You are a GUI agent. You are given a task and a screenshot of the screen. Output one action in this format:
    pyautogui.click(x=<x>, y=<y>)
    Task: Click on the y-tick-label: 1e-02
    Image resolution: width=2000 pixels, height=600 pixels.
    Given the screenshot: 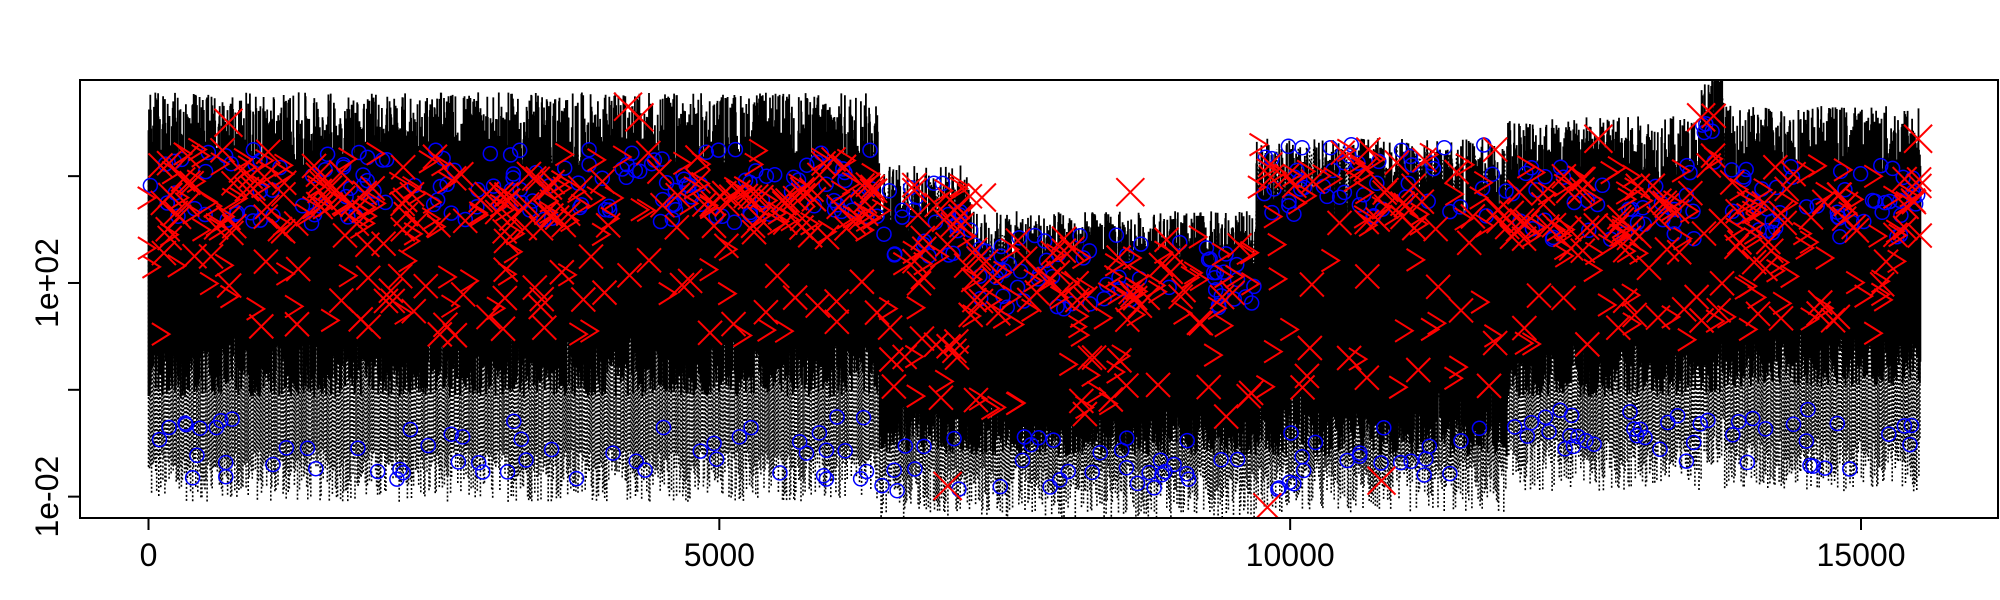 What is the action you would take?
    pyautogui.click(x=47, y=497)
    